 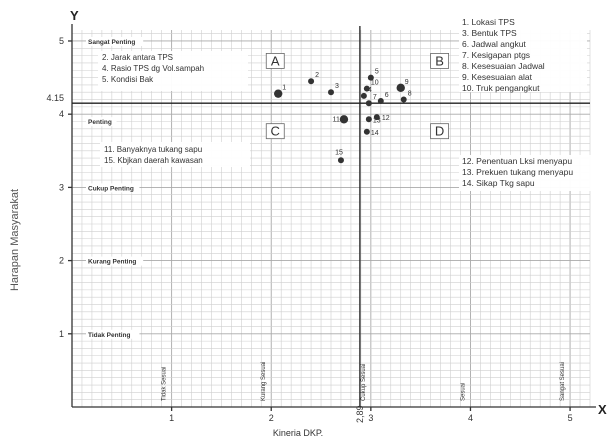 What do you see at coordinates (370, 90) in the screenshot?
I see `data-point-label: 4` at bounding box center [370, 90].